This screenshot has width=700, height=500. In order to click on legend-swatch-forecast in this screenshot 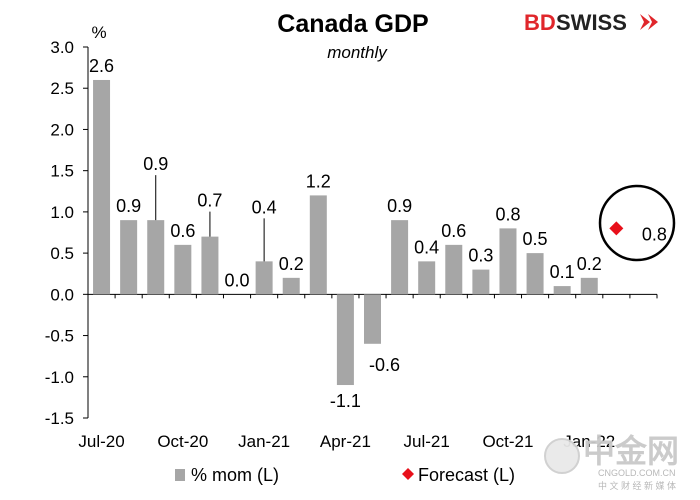, I will do `click(408, 474)`.